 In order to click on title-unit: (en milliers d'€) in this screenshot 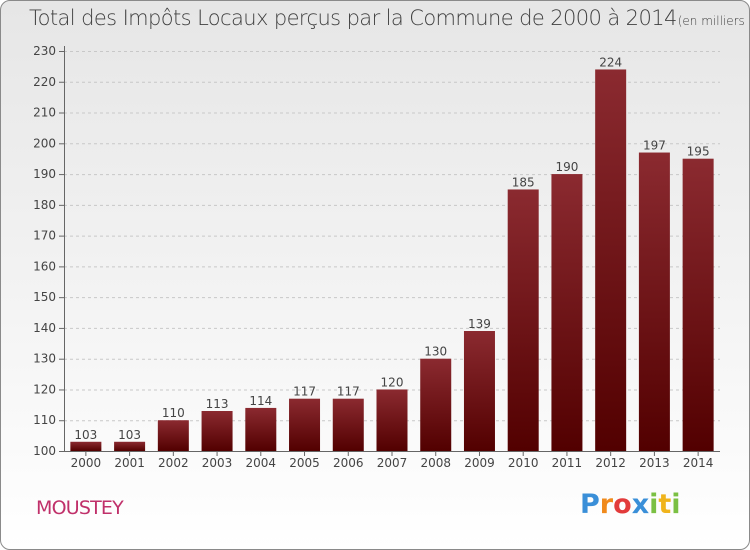, I will do `click(713, 21)`.